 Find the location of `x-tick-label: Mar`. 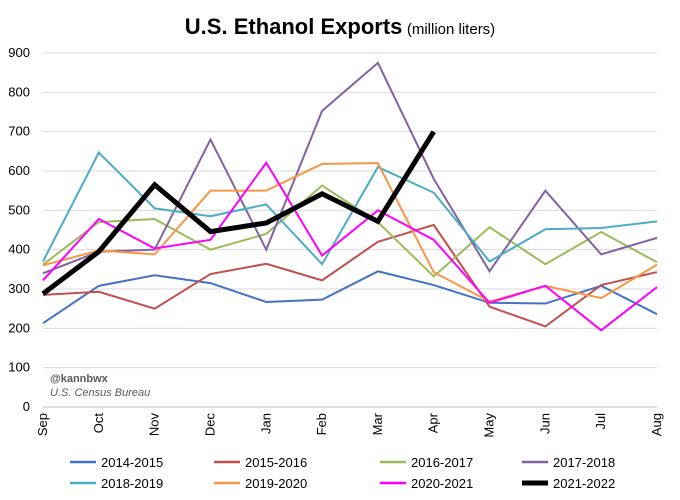

x-tick-label: Mar is located at coordinates (377, 423).